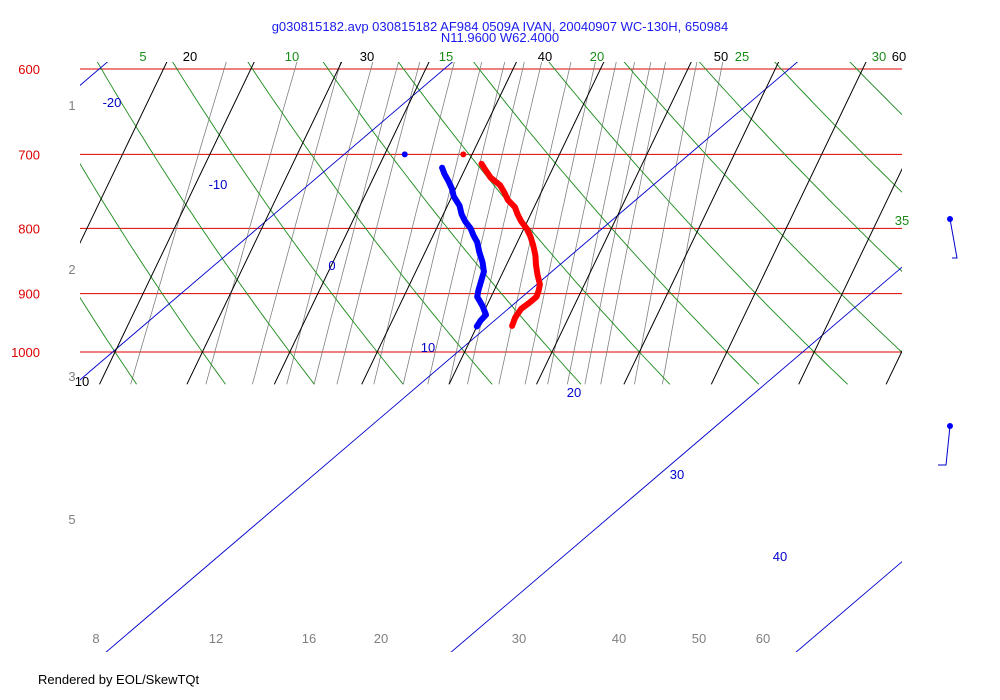 Image resolution: width=1000 pixels, height=700 pixels. Describe the element at coordinates (677, 474) in the screenshot. I see `moist-adiabat-label: 30` at that location.